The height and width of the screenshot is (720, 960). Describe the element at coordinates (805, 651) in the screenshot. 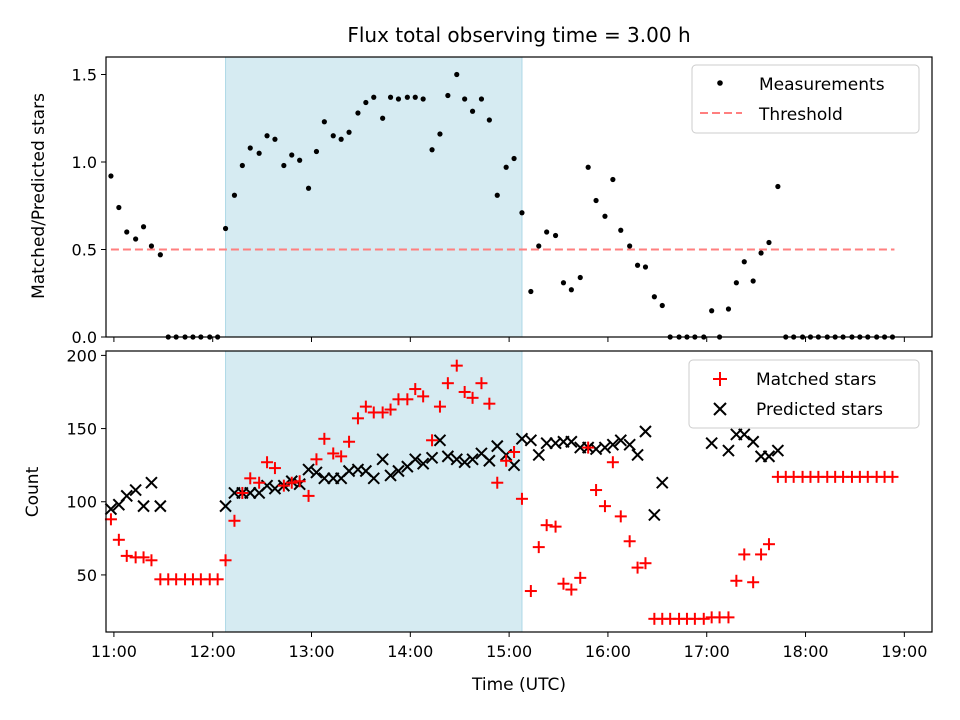

I see `x-tick-label: 18:00` at that location.